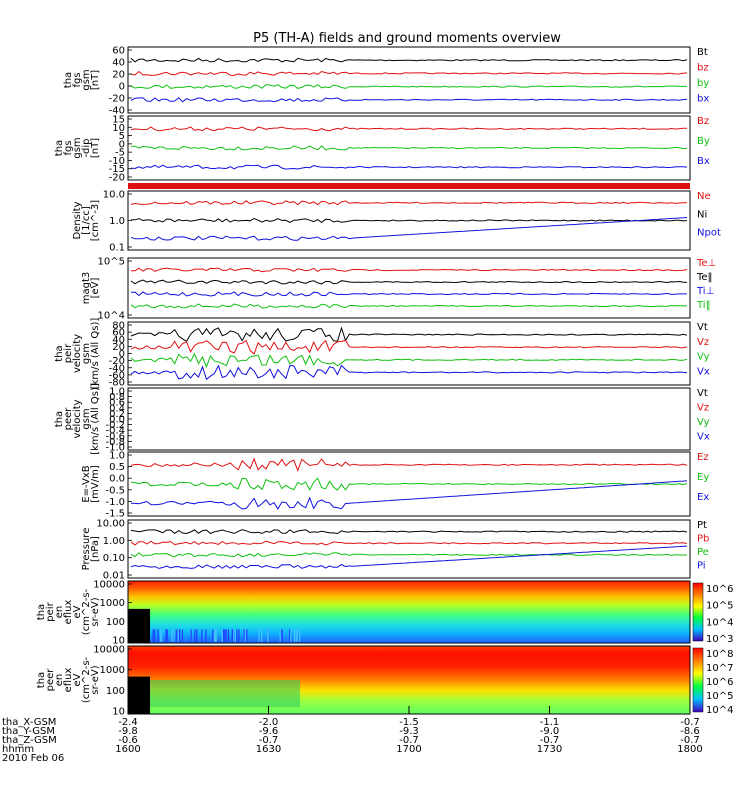  I want to click on legend-item: Pe, so click(703, 552).